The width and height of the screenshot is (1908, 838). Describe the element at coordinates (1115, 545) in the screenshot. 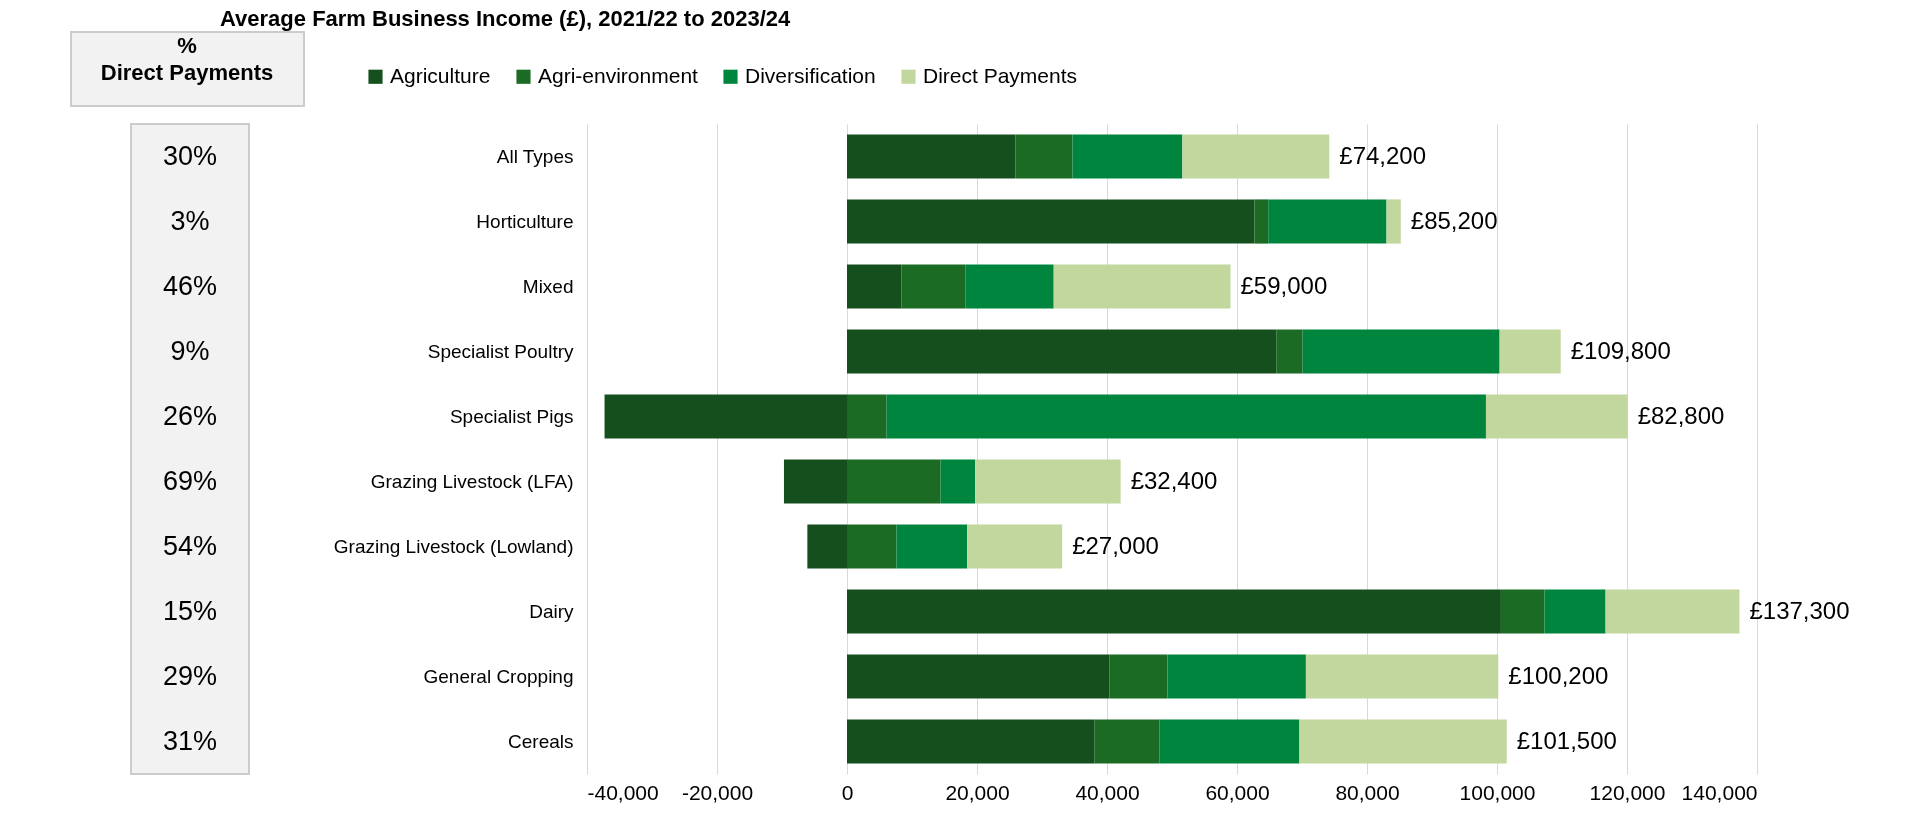

I see `total-label: £27,000` at that location.